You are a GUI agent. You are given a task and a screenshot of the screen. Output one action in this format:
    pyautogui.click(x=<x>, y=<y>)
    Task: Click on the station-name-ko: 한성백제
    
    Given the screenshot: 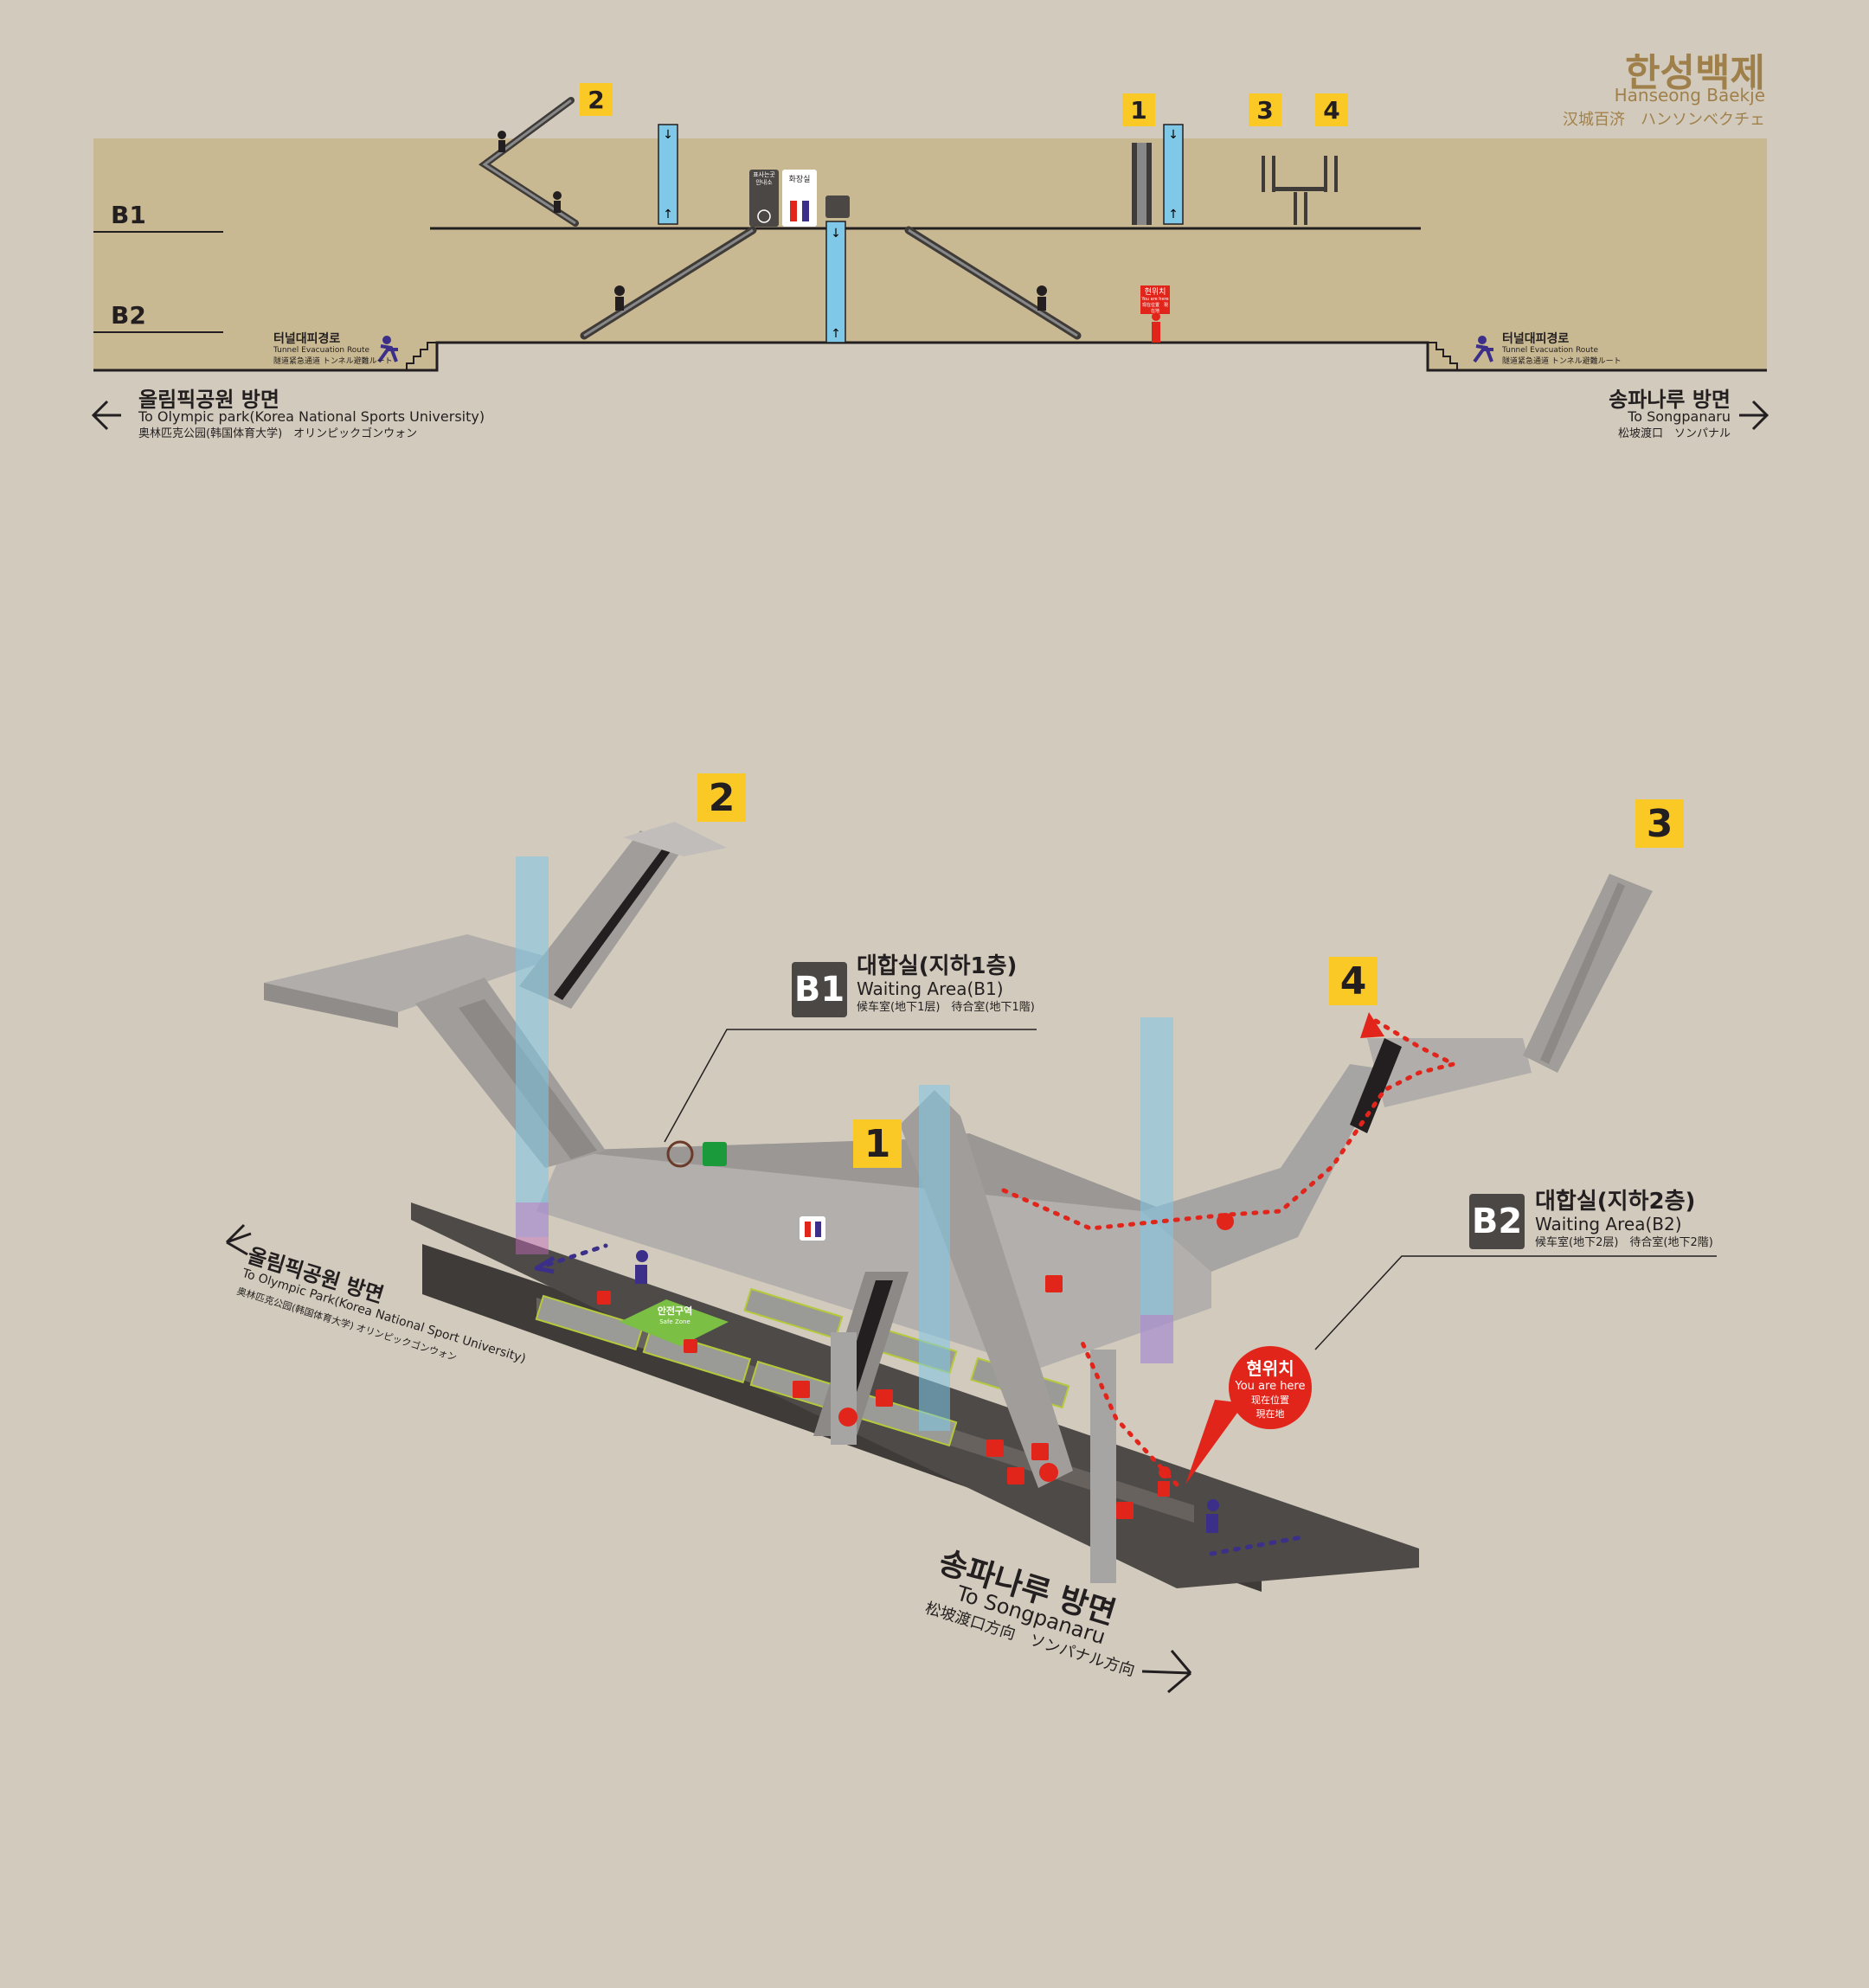 What is the action you would take?
    pyautogui.click(x=1695, y=73)
    